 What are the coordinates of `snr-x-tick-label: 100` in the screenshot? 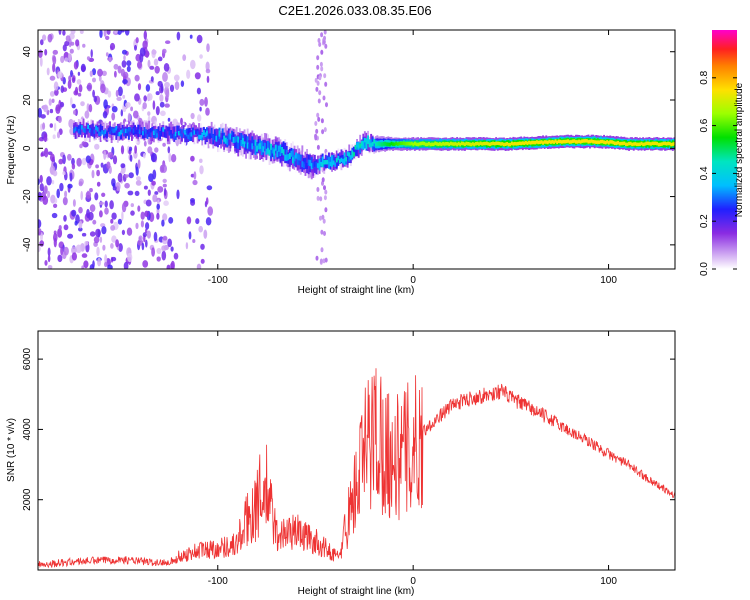 It's located at (608, 581).